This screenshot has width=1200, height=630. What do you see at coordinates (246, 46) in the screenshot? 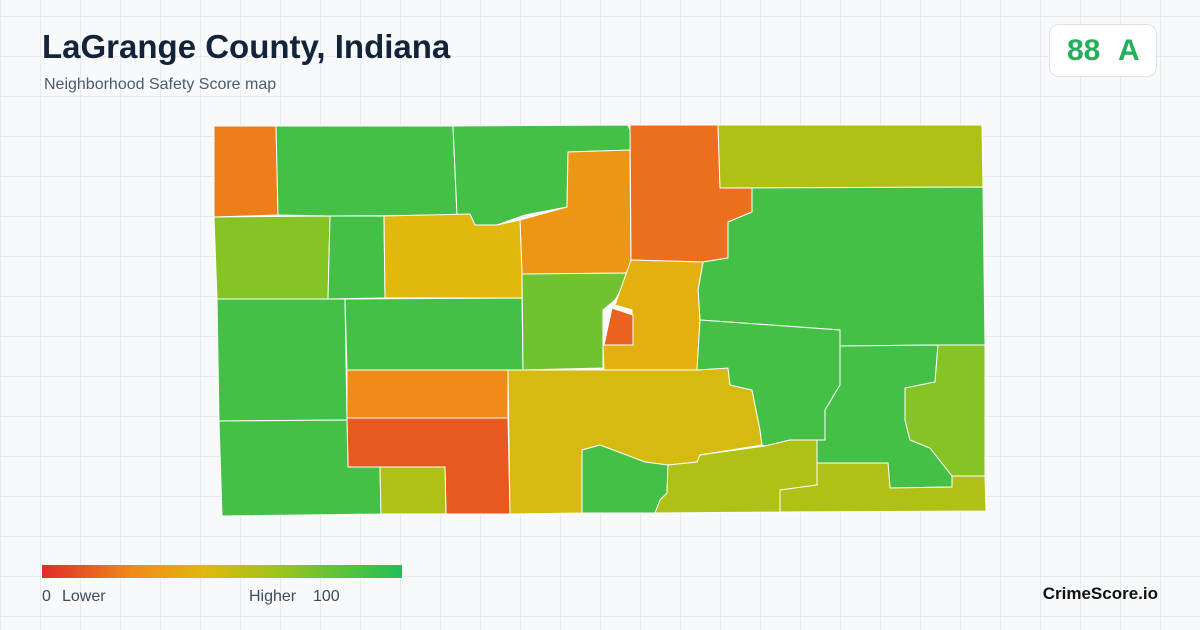
I see `title: LaGrange County, Indiana` at bounding box center [246, 46].